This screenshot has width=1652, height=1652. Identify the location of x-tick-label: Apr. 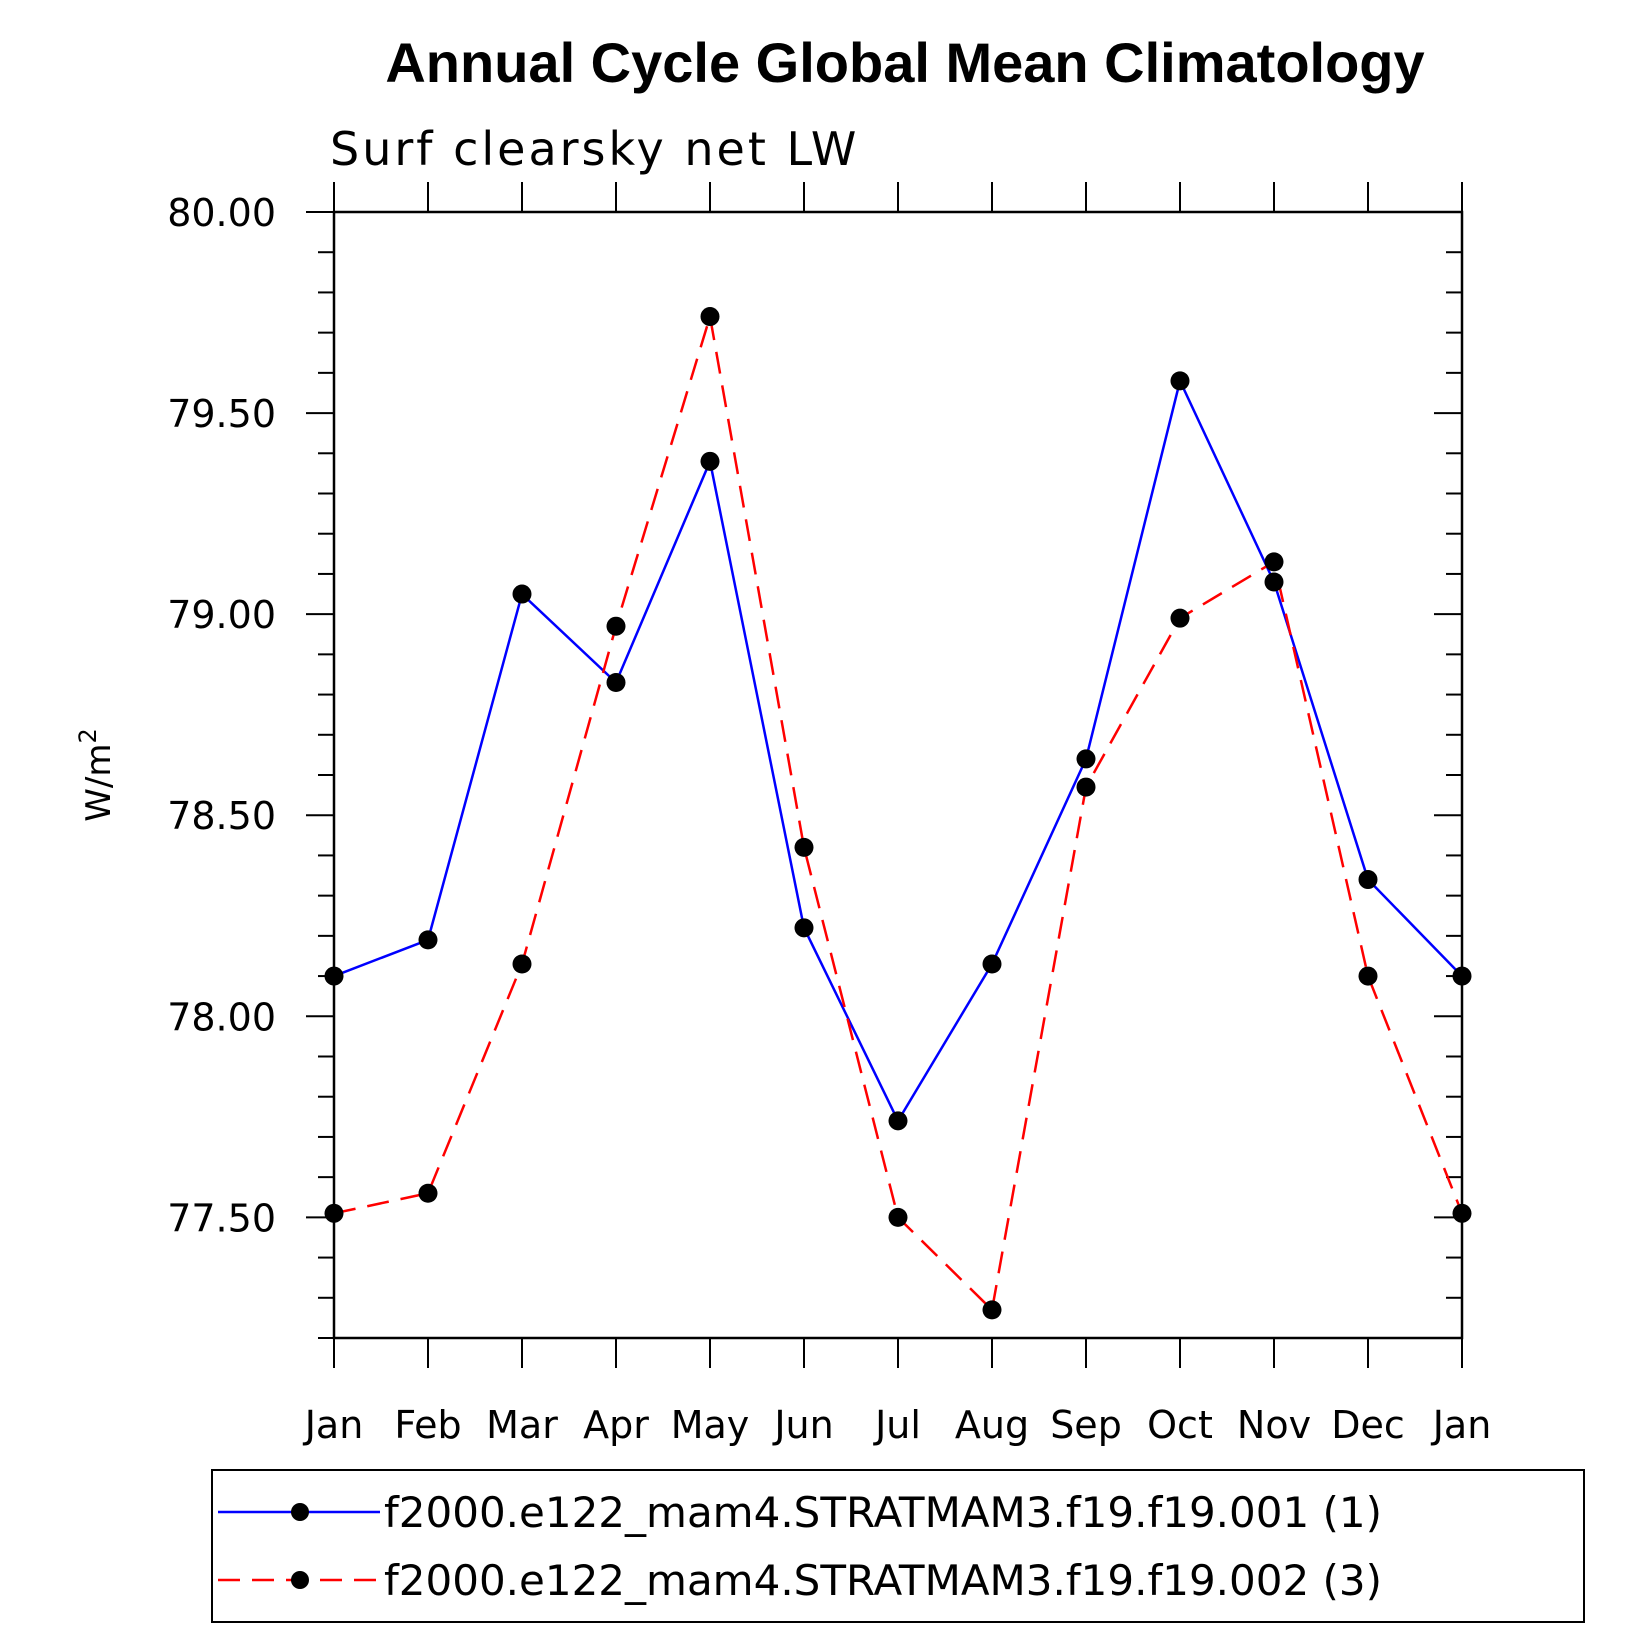
(616, 1425).